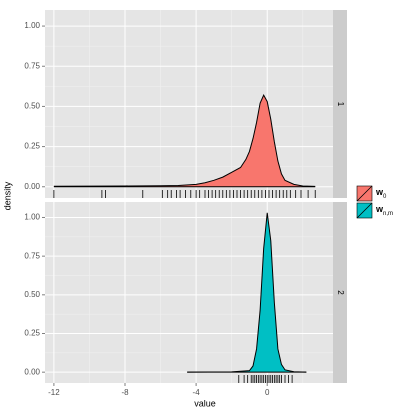  I want to click on legend-label: w0, so click(381, 193).